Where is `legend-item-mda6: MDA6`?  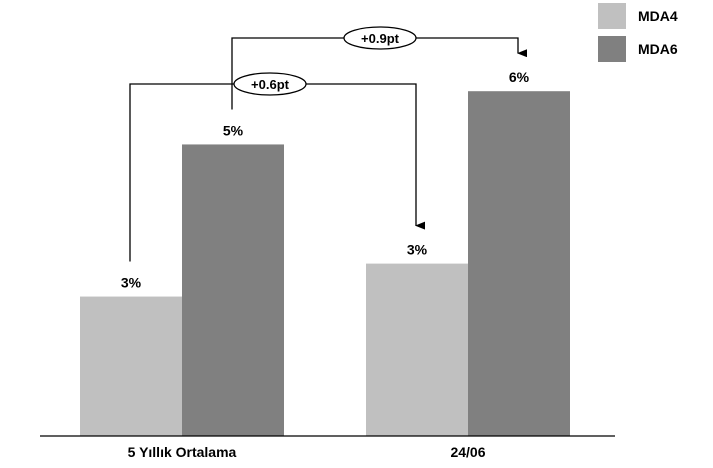 legend-item-mda6: MDA6 is located at coordinates (638, 49).